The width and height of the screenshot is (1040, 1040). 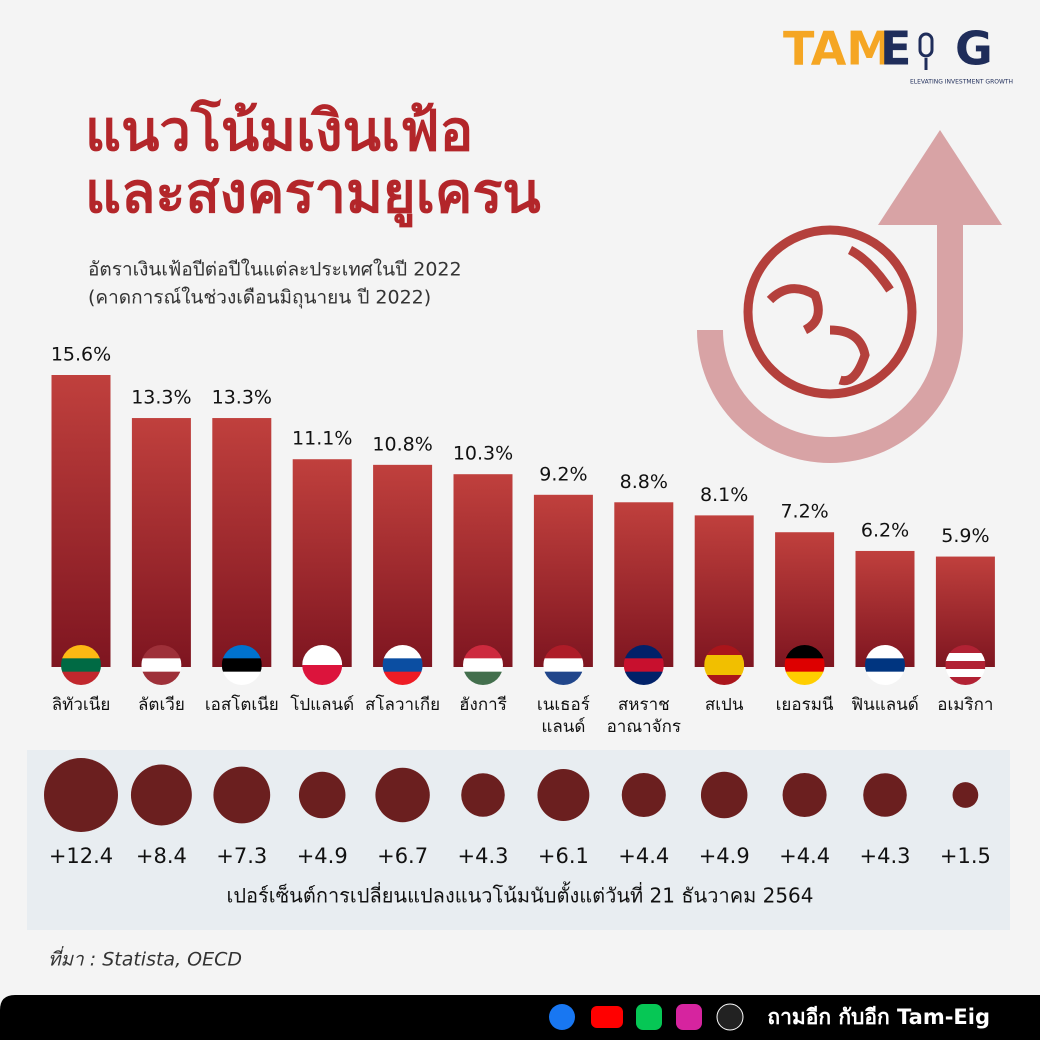 I want to click on category-label: สเปน, so click(x=724, y=705).